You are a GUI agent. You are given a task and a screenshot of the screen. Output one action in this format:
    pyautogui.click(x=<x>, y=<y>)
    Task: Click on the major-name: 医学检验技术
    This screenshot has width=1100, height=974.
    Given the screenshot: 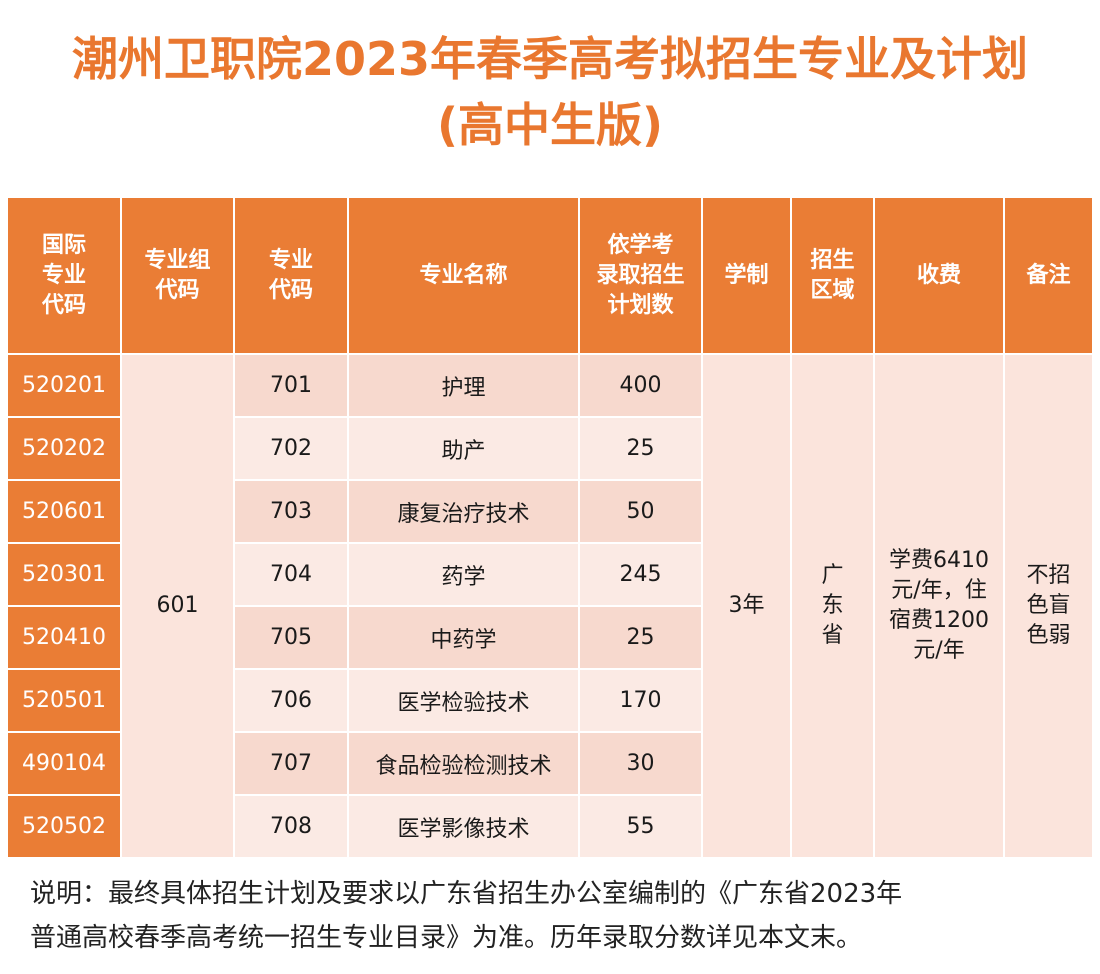 What is the action you would take?
    pyautogui.click(x=463, y=700)
    